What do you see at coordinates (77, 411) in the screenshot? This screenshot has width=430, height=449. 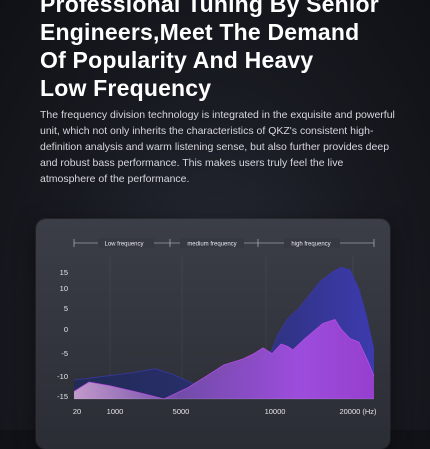 I see `x-tick-label: 20` at bounding box center [77, 411].